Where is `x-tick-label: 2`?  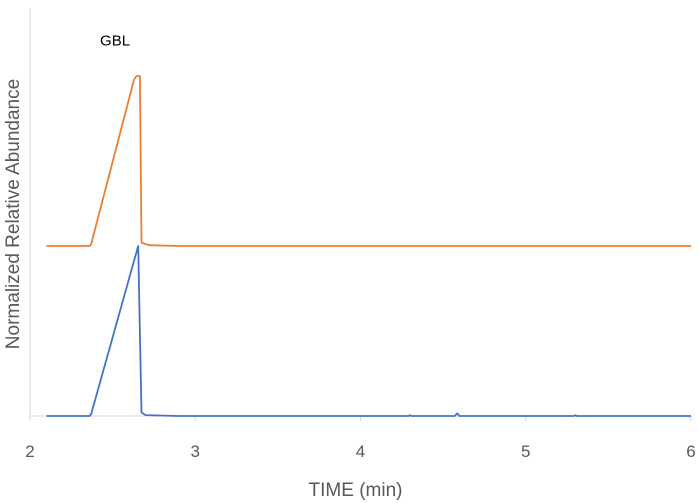
x-tick-label: 2 is located at coordinates (29, 451).